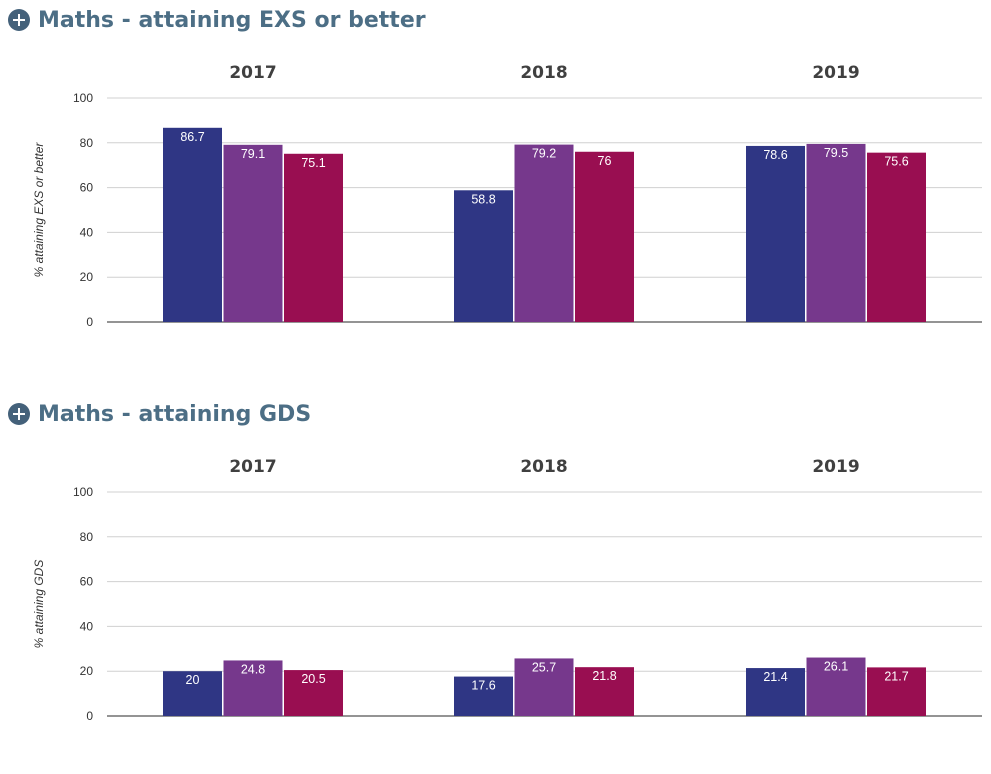 The width and height of the screenshot is (991, 774). I want to click on bar-value-label: 58.8, so click(483, 199).